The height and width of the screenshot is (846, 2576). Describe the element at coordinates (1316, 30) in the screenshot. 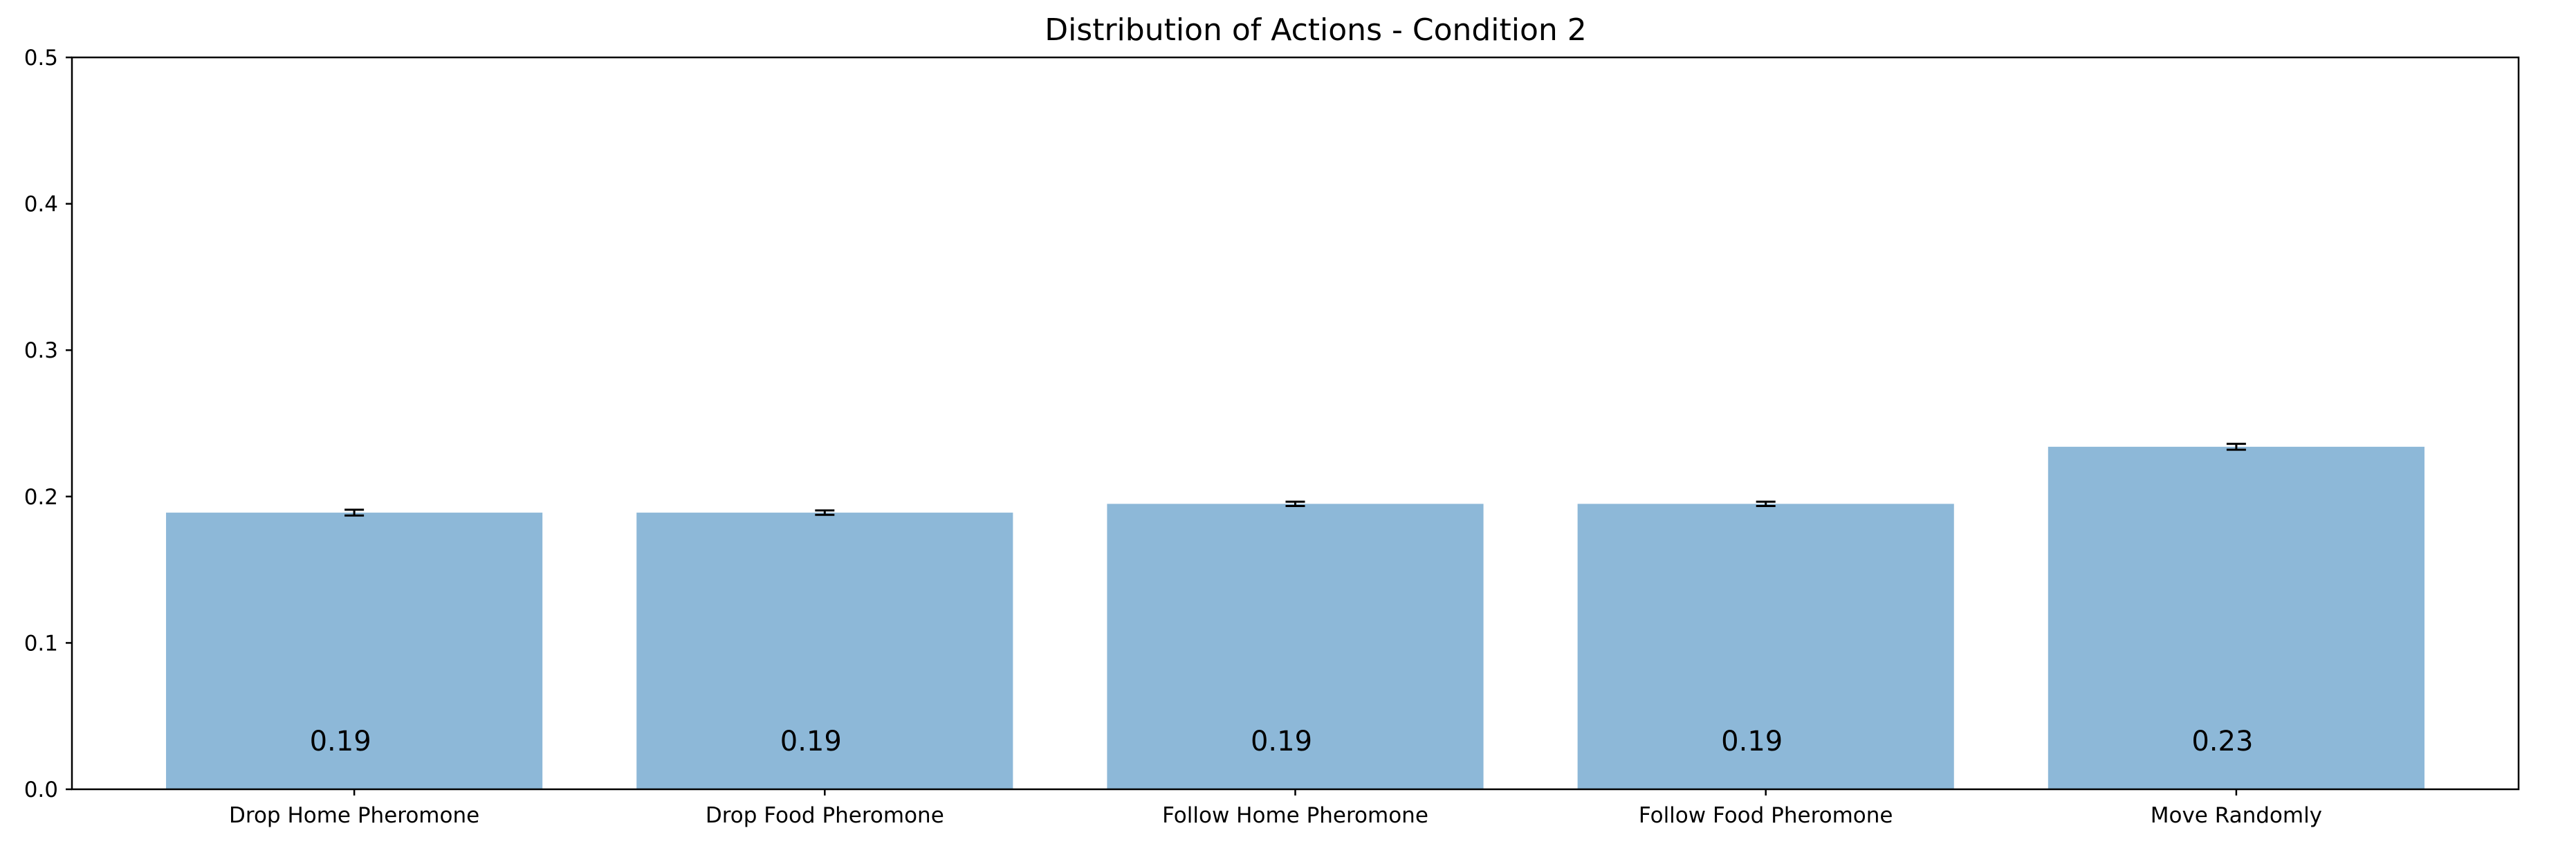

I see `chart-title: Distribution of Actions - Condition 2` at that location.